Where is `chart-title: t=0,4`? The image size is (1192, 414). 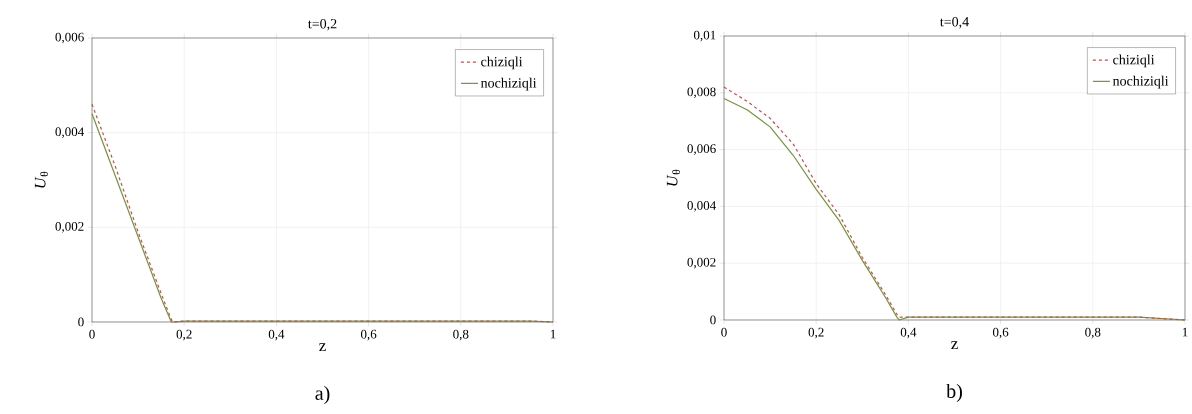
chart-title: t=0,4 is located at coordinates (954, 22).